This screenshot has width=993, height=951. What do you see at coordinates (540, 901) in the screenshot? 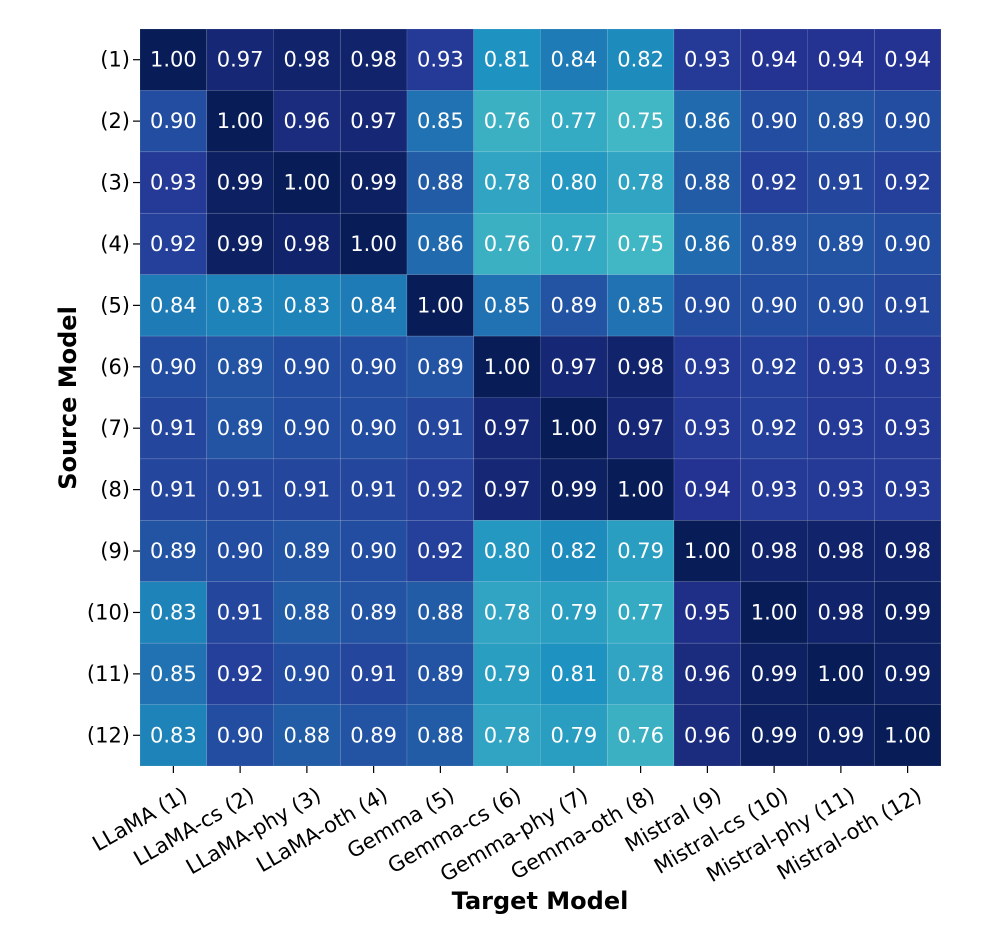
I see `x-axis-title: Target Model` at bounding box center [540, 901].